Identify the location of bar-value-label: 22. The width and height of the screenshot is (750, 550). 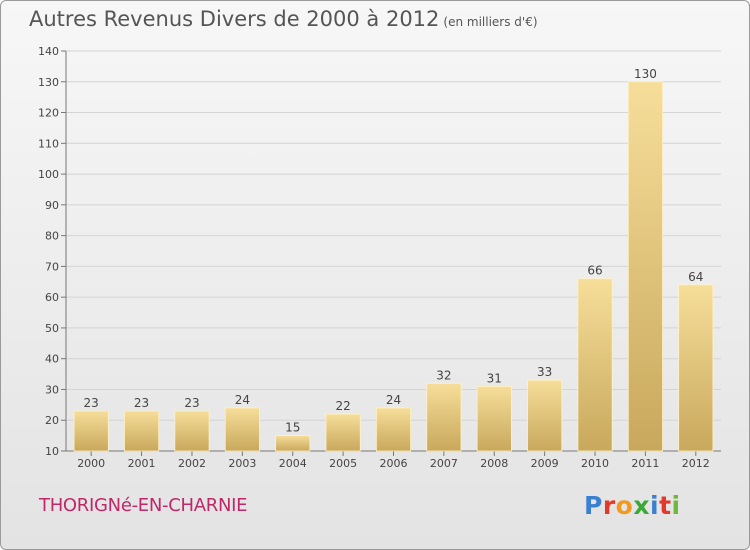
(342, 406).